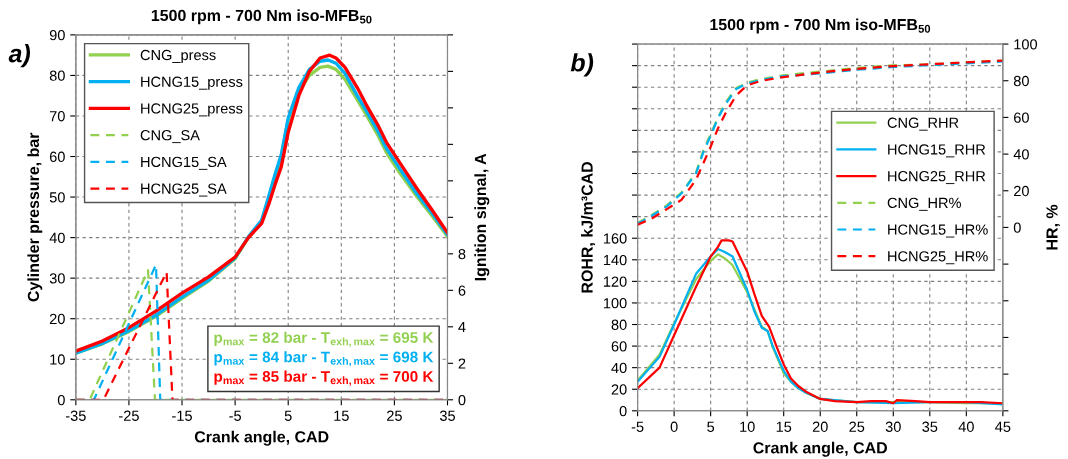 This screenshot has width=1068, height=459. I want to click on y2-axis-title: HR, %, so click(1053, 227).